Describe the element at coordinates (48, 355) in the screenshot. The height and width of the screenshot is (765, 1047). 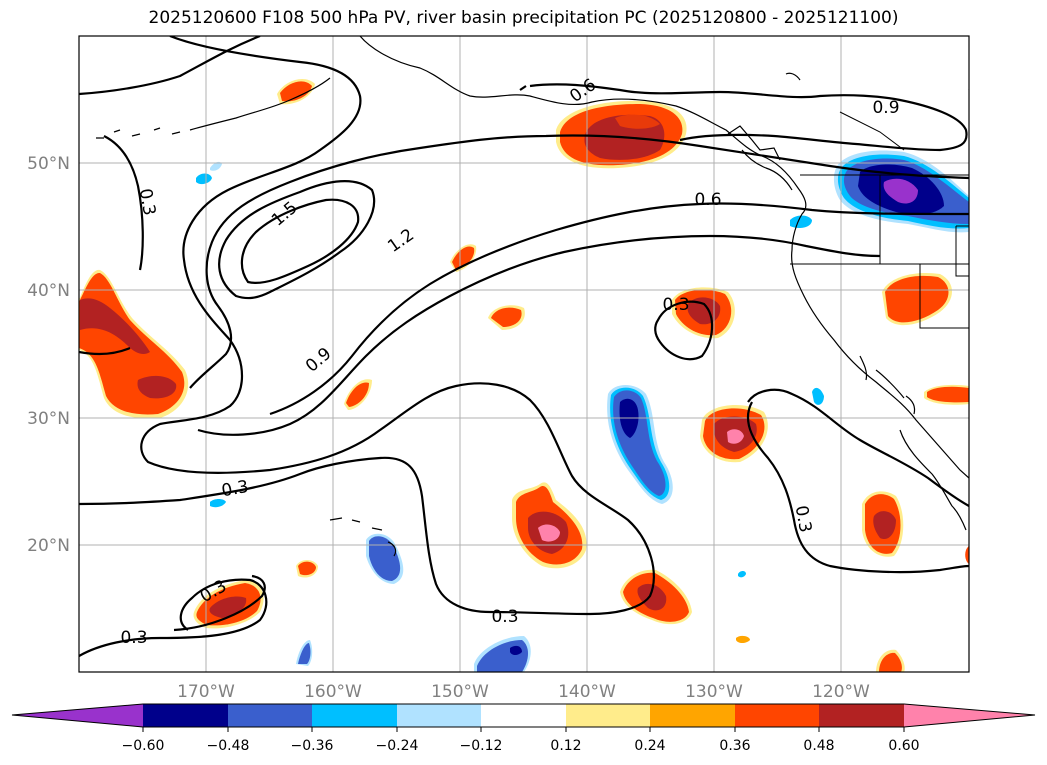
I see `latitude-labels: 50°N 40°N 30°N 20°N` at that location.